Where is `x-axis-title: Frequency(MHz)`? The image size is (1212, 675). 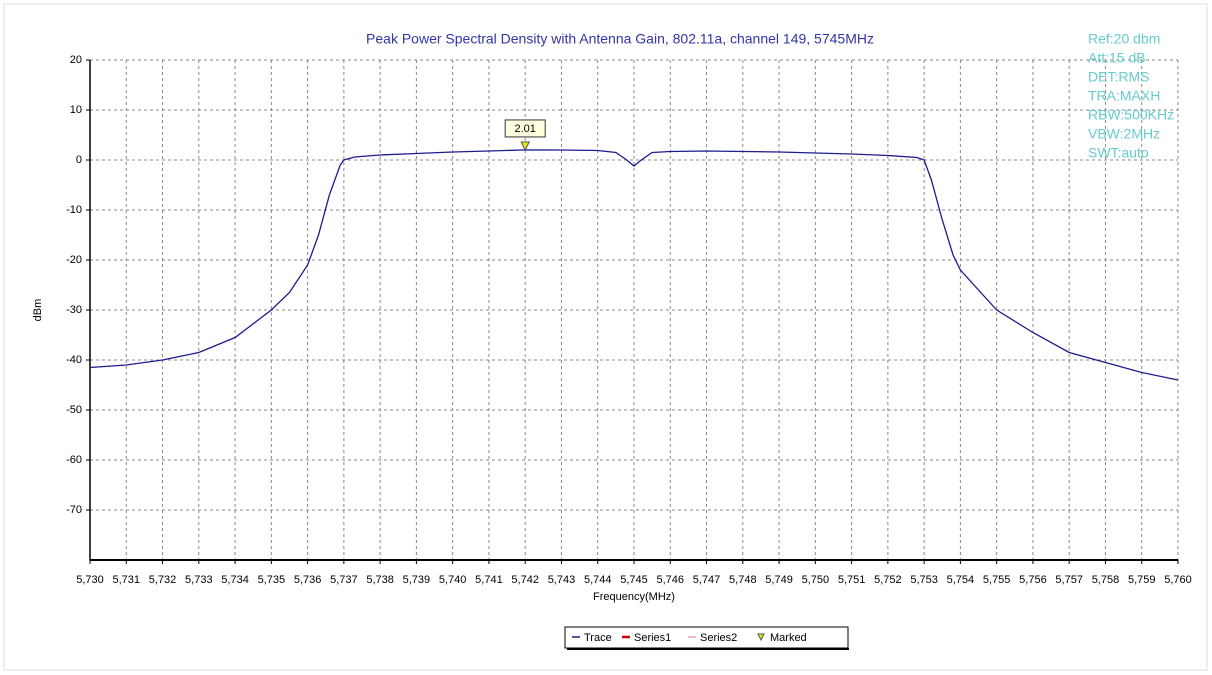
x-axis-title: Frequency(MHz) is located at coordinates (634, 597).